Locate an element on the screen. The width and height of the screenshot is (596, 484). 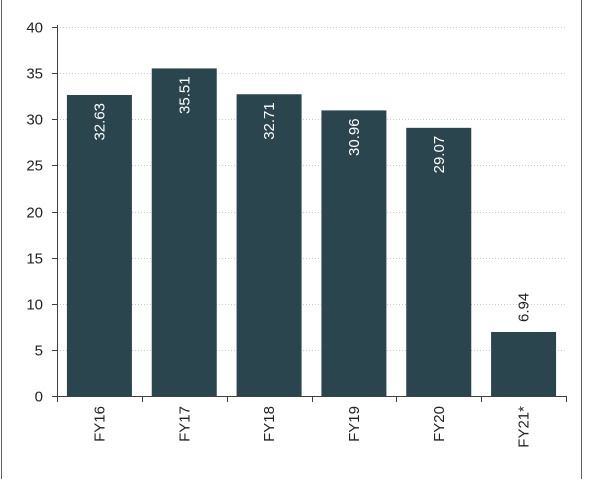
x-tick-label: FY20 is located at coordinates (439, 424).